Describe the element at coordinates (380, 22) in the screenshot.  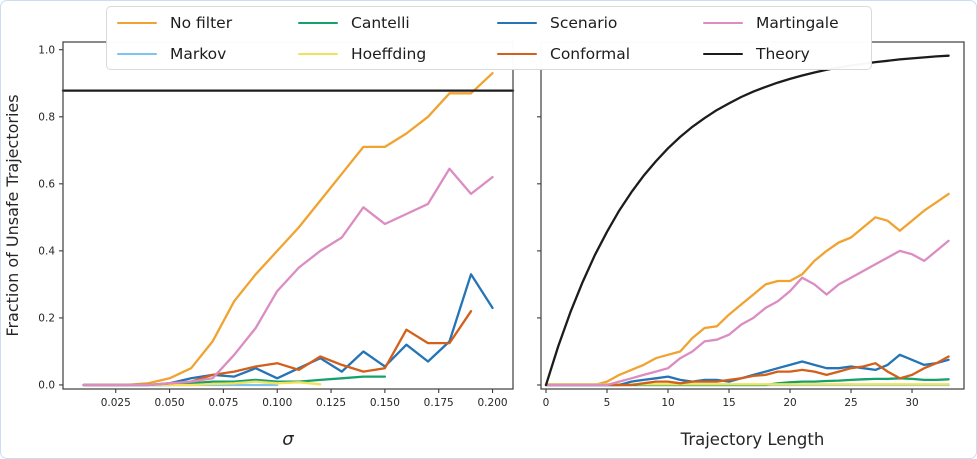
I see `legend-label: Cantelli` at that location.